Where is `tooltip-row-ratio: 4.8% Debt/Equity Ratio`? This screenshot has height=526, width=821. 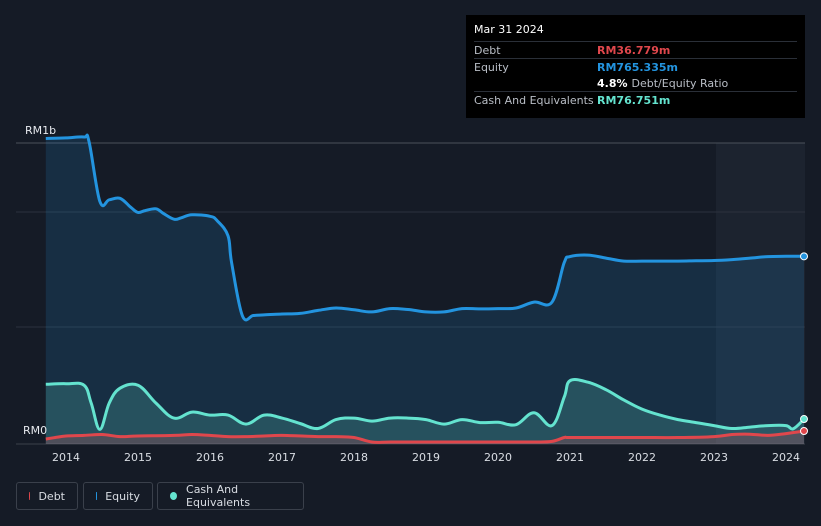
tooltip-row-ratio: 4.8% Debt/Equity Ratio is located at coordinates (635, 83).